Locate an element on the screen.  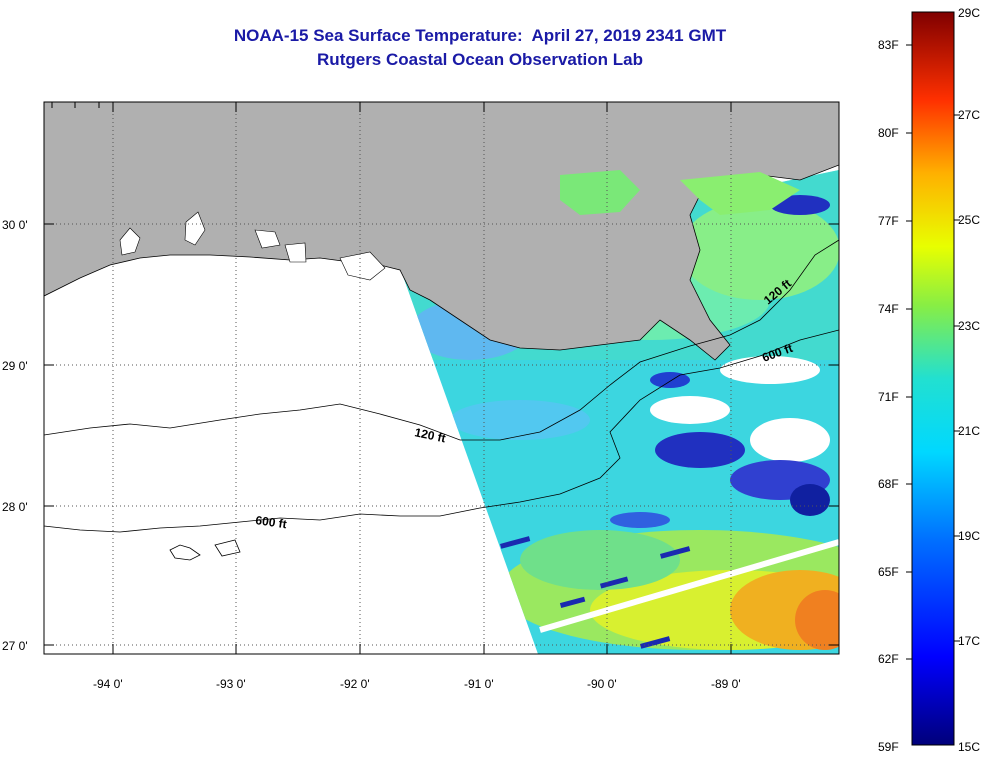
colorbar-label-c: 15C is located at coordinates (969, 747).